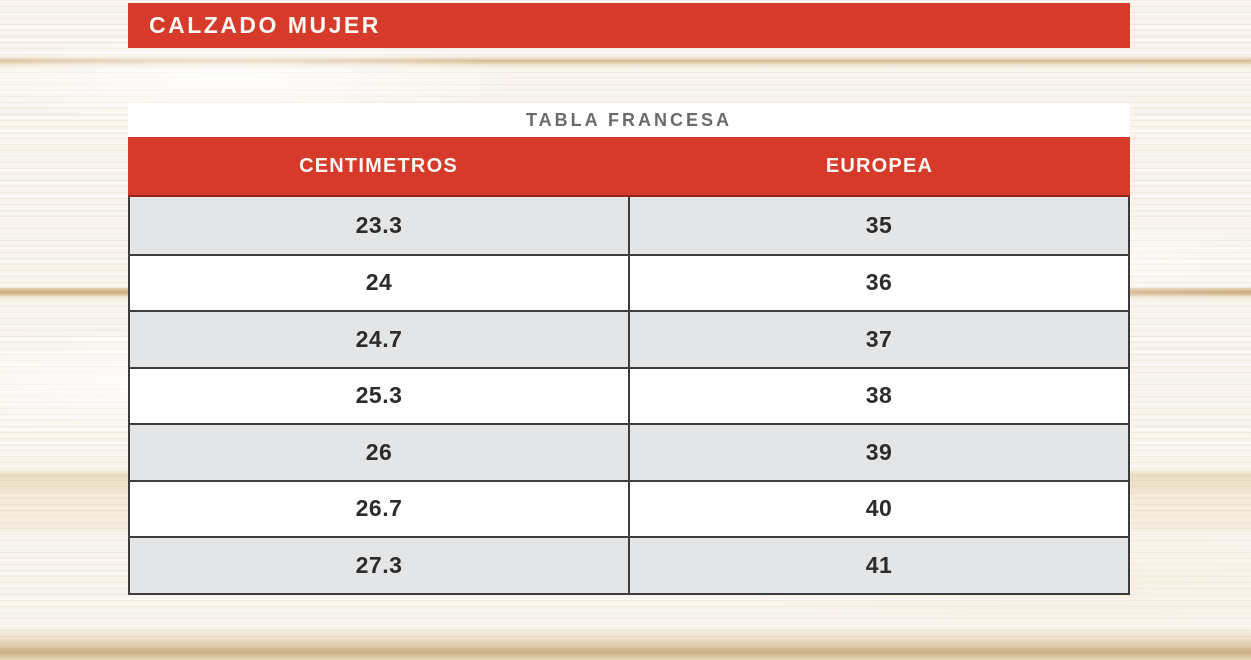 Image resolution: width=1251 pixels, height=660 pixels. Describe the element at coordinates (879, 165) in the screenshot. I see `column-header-europea: EUROPEA` at that location.